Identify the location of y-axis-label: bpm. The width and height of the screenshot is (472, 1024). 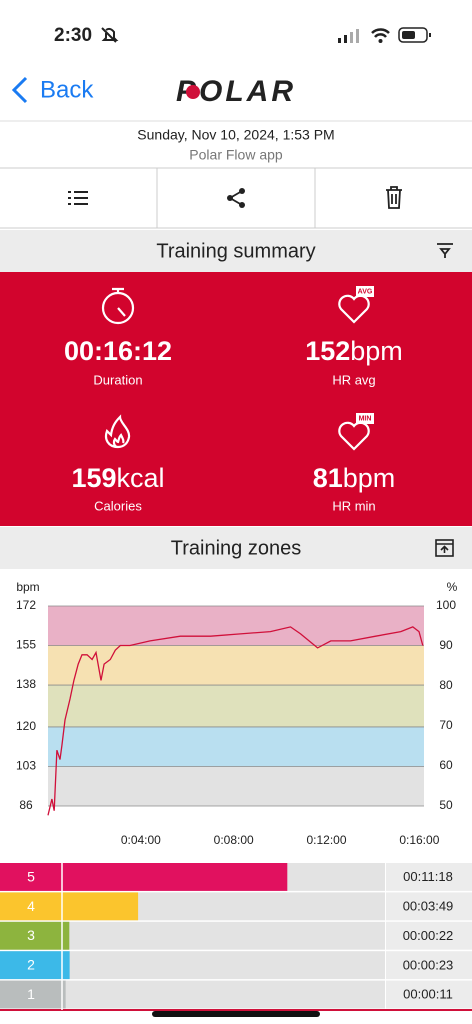
(27, 587).